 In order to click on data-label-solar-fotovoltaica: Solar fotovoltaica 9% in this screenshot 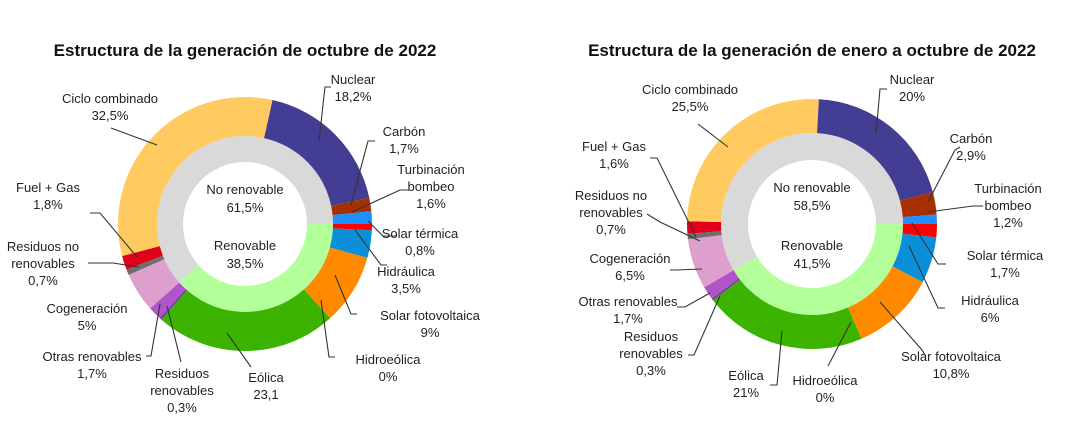, I will do `click(430, 324)`.